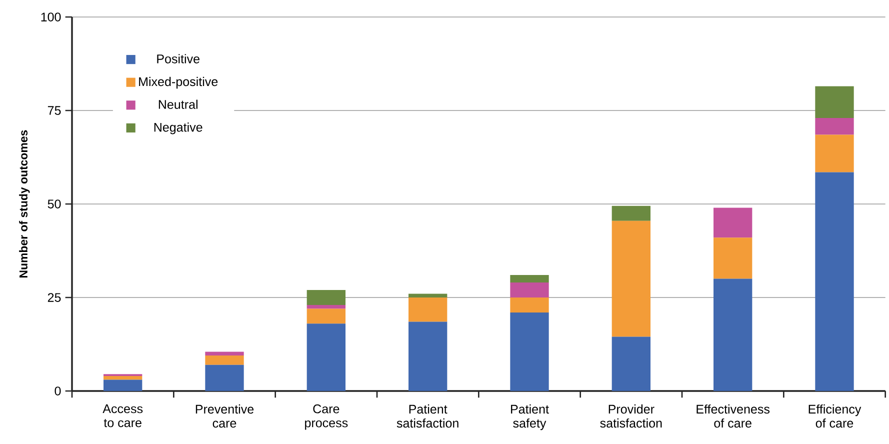 The image size is (889, 444). I want to click on x-tick-label: Access to care, so click(122, 416).